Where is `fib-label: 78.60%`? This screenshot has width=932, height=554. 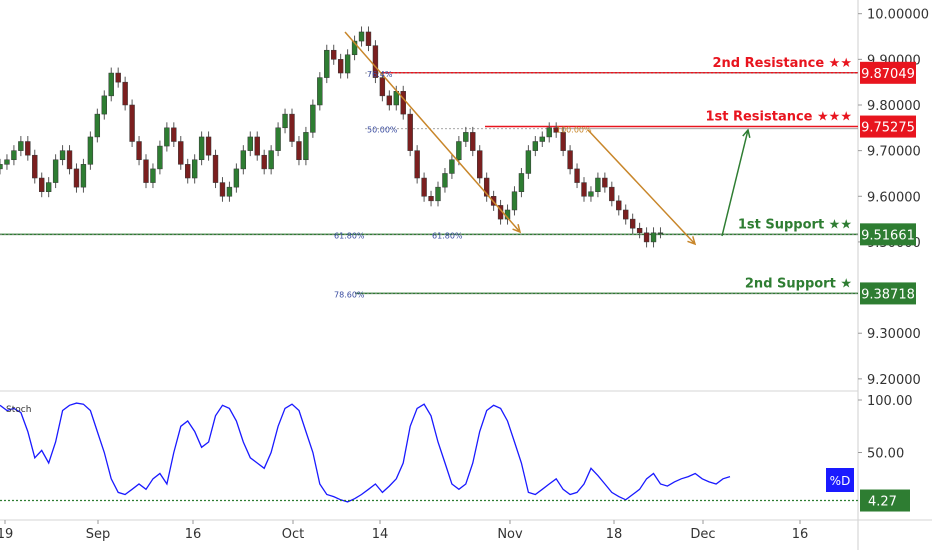 fib-label: 78.60% is located at coordinates (349, 295).